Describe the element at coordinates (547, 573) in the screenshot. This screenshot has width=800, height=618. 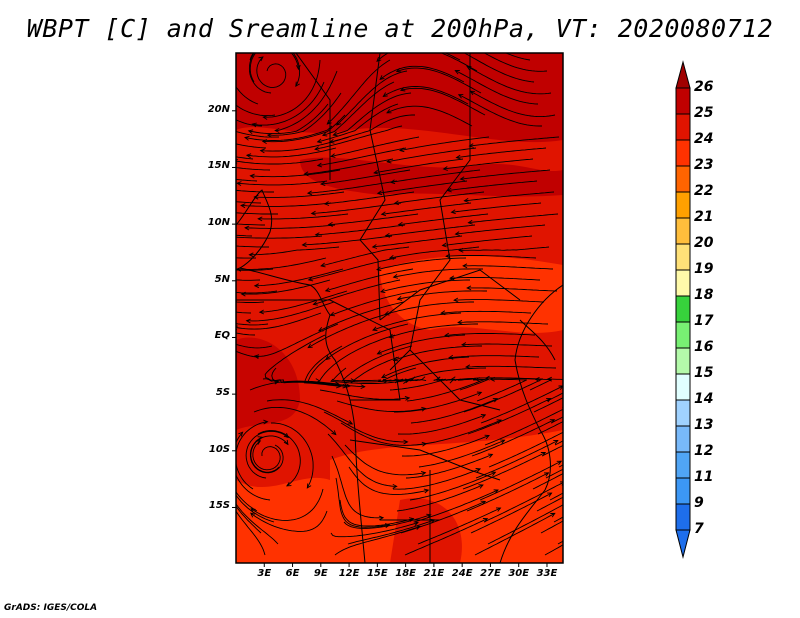
I see `lon-label: 33E` at that location.